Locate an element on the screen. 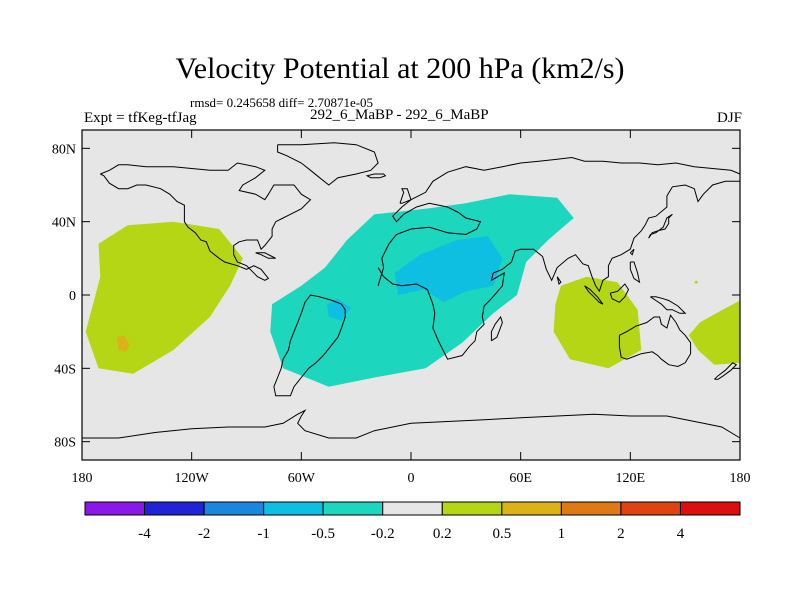  x-tick-label-6: 180 is located at coordinates (740, 478).